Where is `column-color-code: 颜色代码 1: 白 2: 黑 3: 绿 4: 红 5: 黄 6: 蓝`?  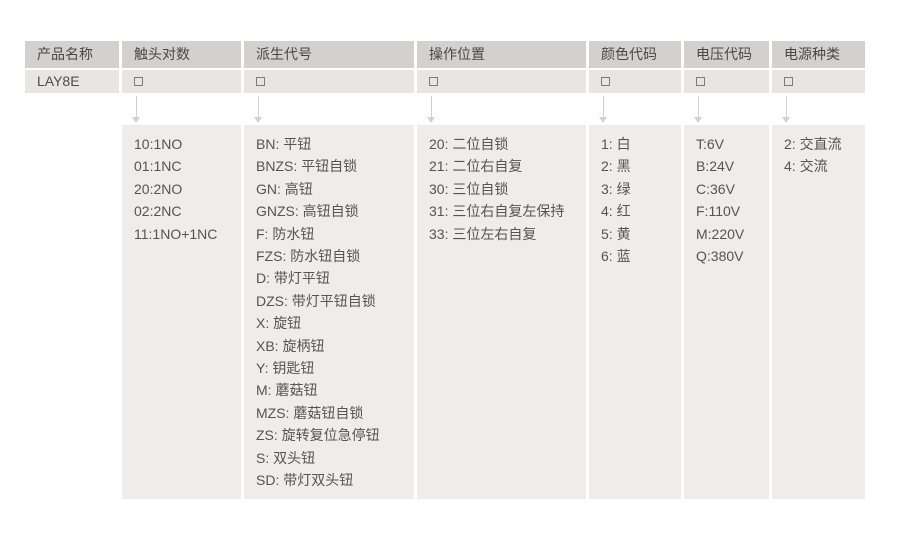
column-color-code: 颜色代码 1: 白 2: 黑 3: 绿 4: 红 5: 黄 6: 蓝 is located at coordinates (635, 268).